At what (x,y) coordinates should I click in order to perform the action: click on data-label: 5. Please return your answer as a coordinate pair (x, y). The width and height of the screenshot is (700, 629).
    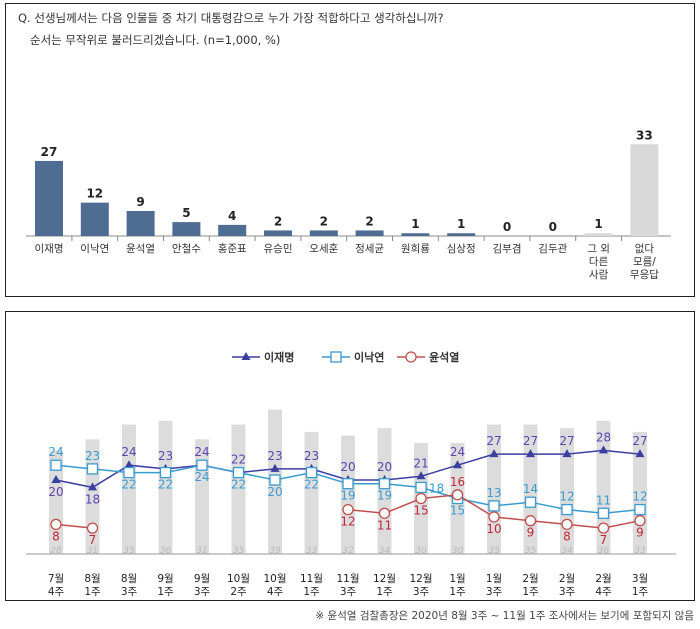
    Looking at the image, I should click on (186, 213).